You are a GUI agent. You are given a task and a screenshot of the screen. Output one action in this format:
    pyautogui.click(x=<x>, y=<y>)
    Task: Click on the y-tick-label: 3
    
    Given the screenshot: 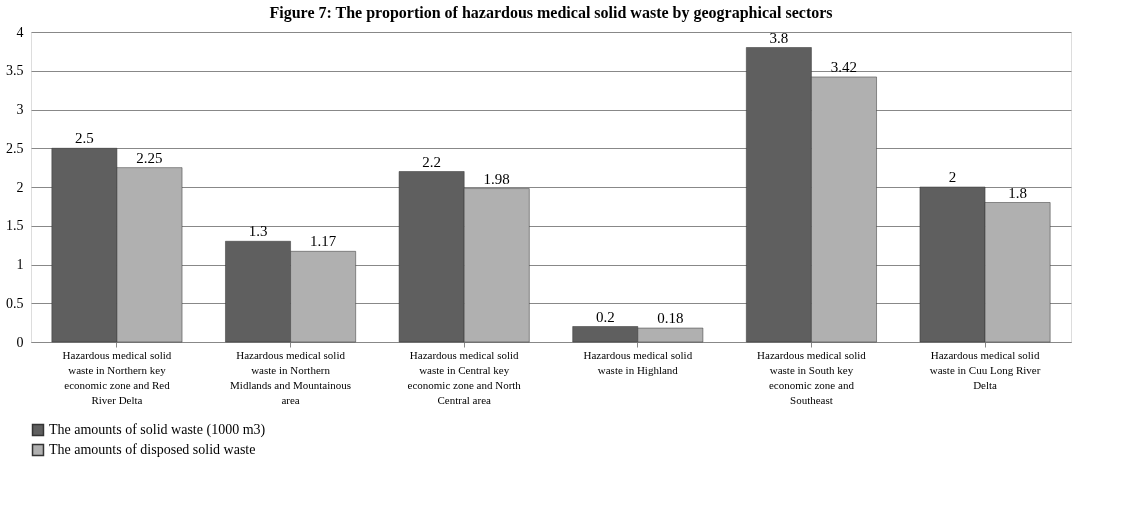 What is the action you would take?
    pyautogui.click(x=20, y=109)
    